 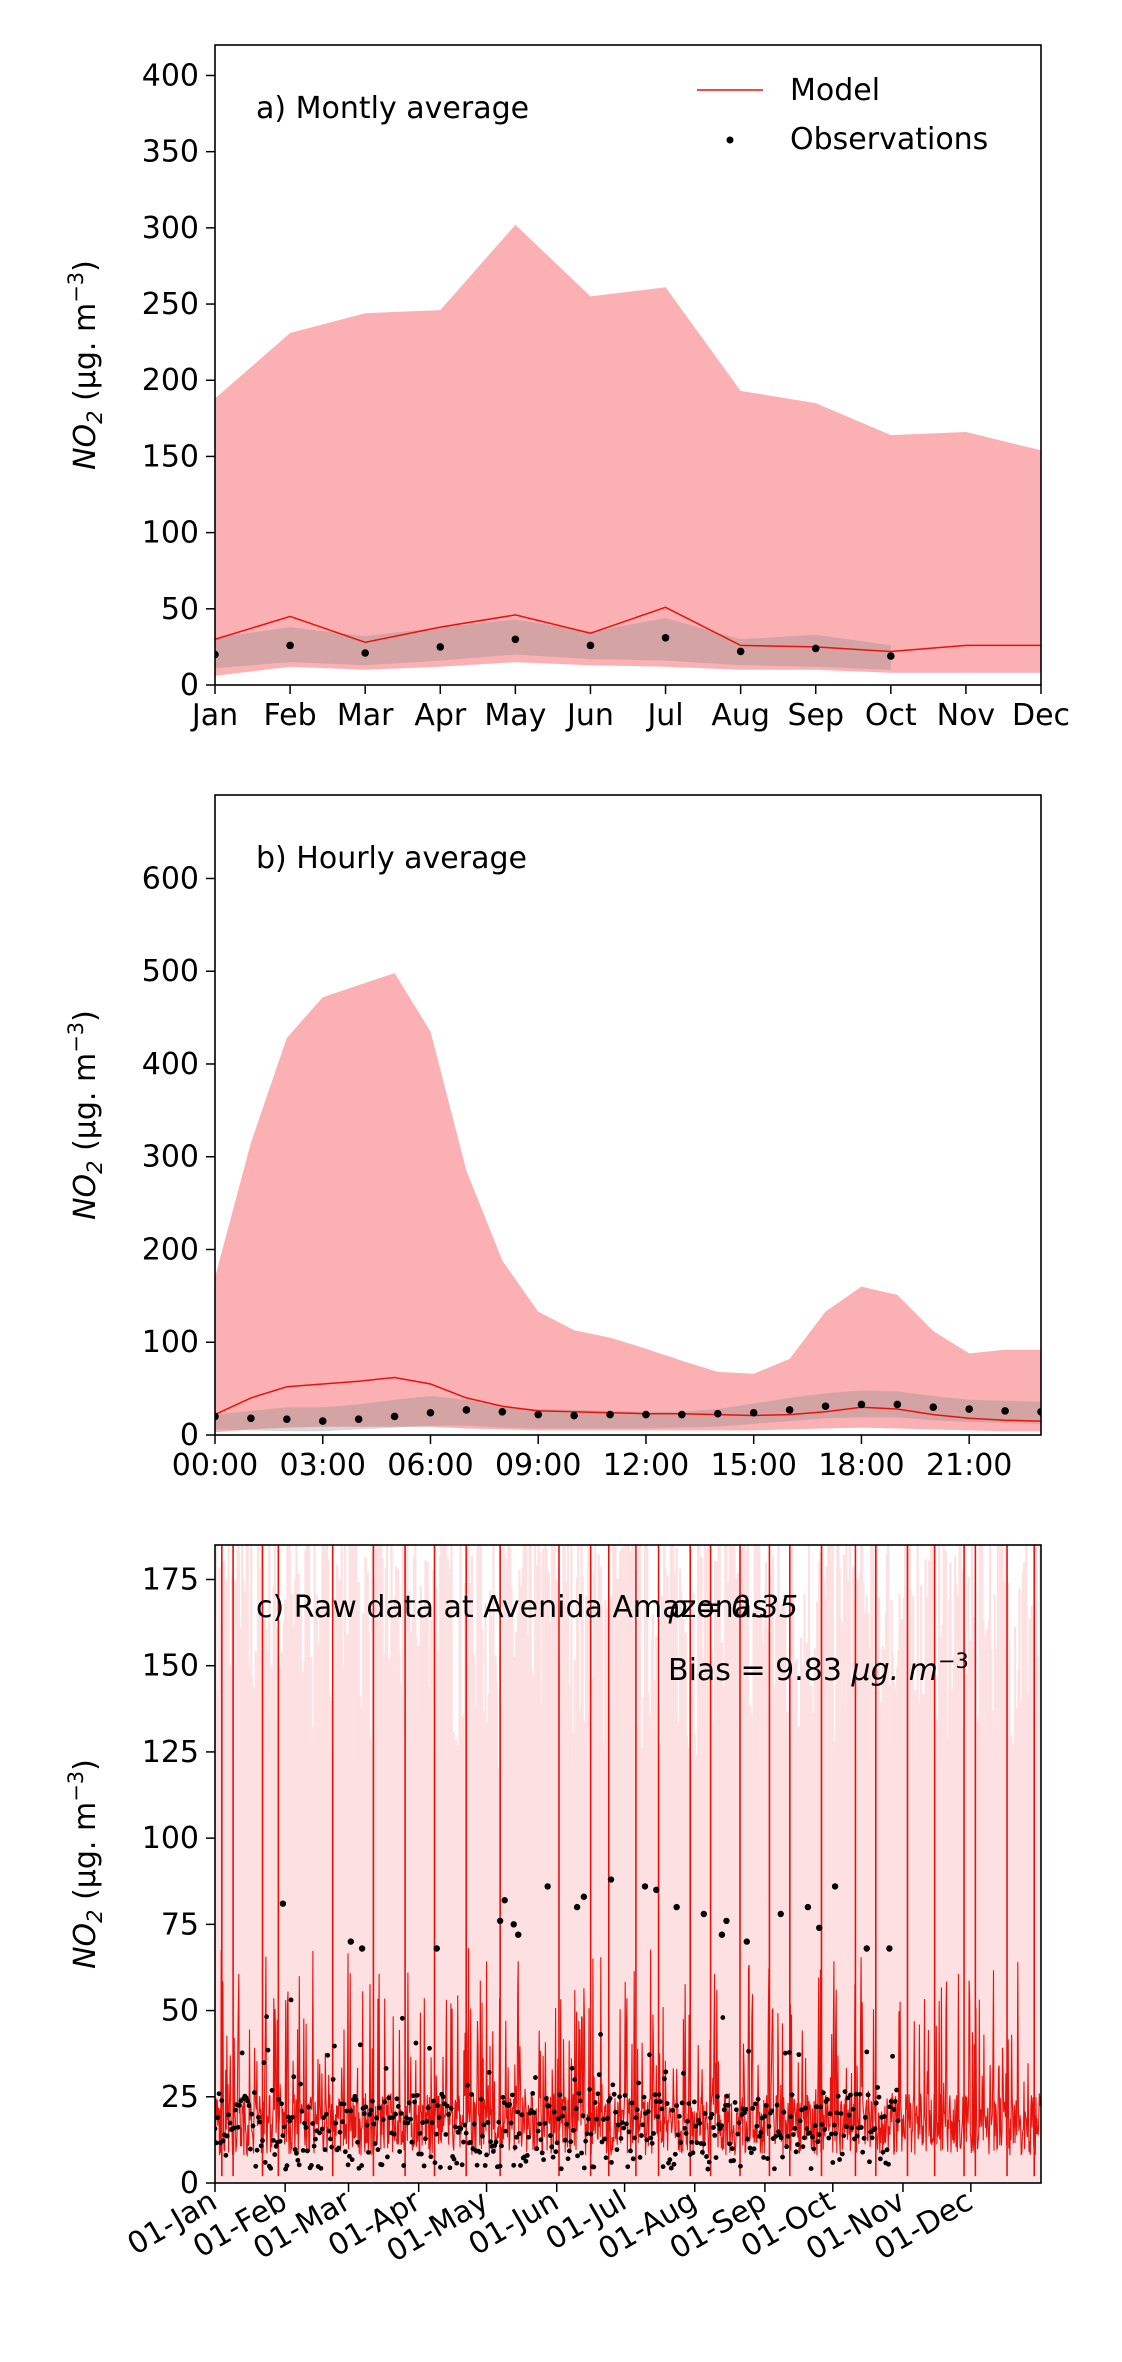 I want to click on a-ylabel-sub: 2, so click(x=95, y=416).